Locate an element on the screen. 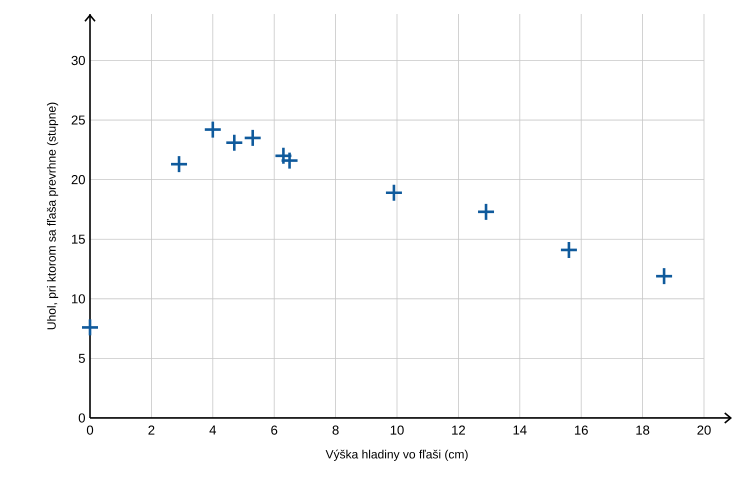 Image resolution: width=734 pixels, height=494 pixels. y-axis-title: Uhol, pri ktorom sa fľaša prevrhne (stupne) is located at coordinates (52, 216).